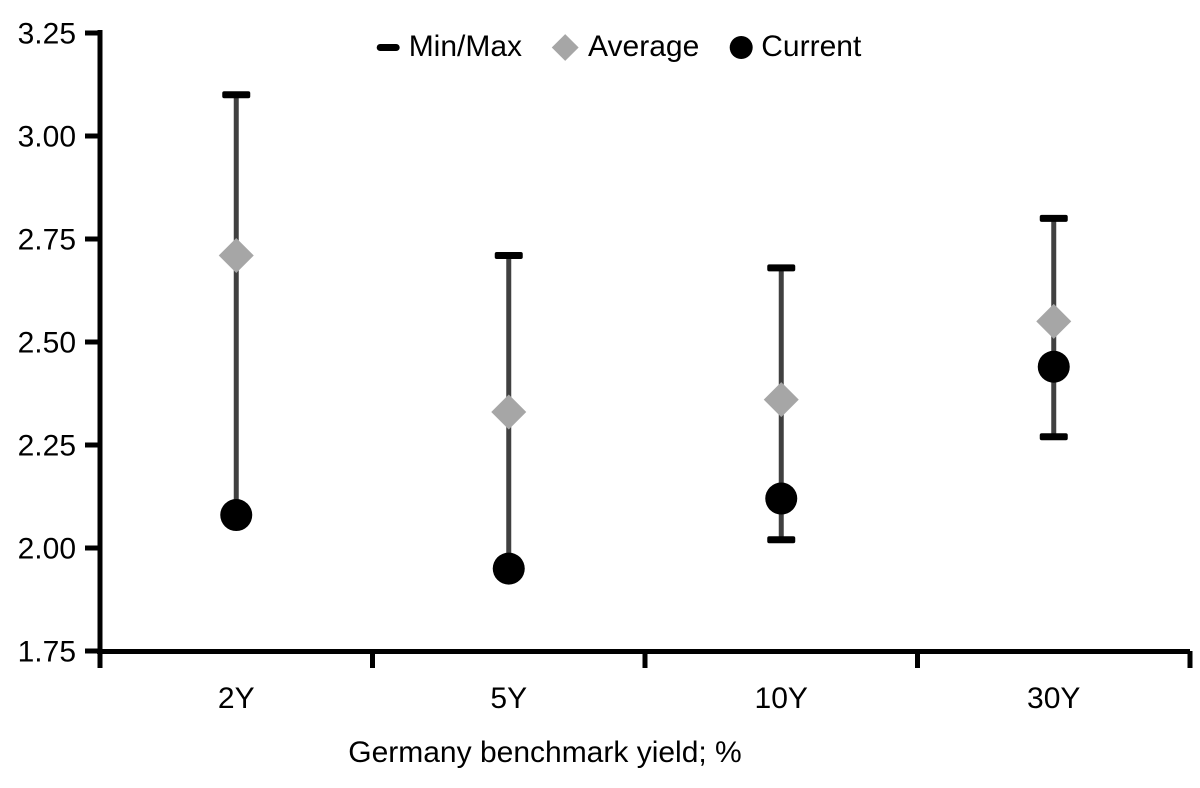 The height and width of the screenshot is (788, 1200). I want to click on legend-item-average: Average, so click(625, 47).